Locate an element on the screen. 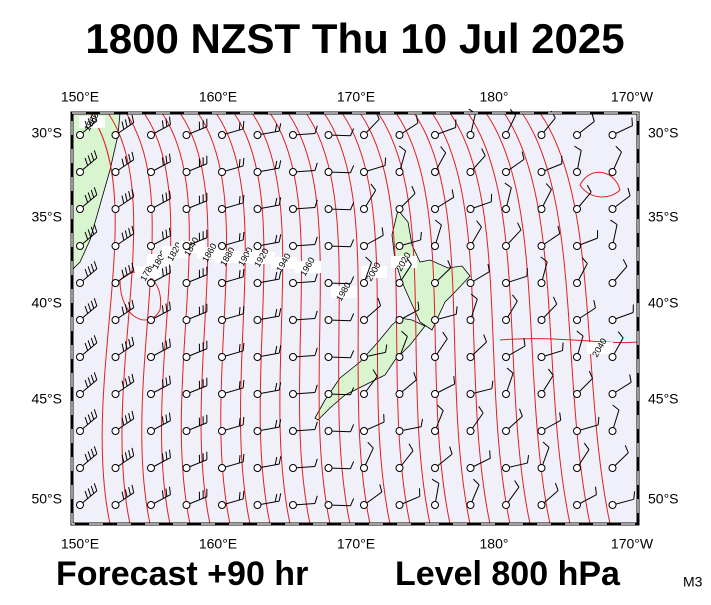  lon-label: 170°W is located at coordinates (632, 97).